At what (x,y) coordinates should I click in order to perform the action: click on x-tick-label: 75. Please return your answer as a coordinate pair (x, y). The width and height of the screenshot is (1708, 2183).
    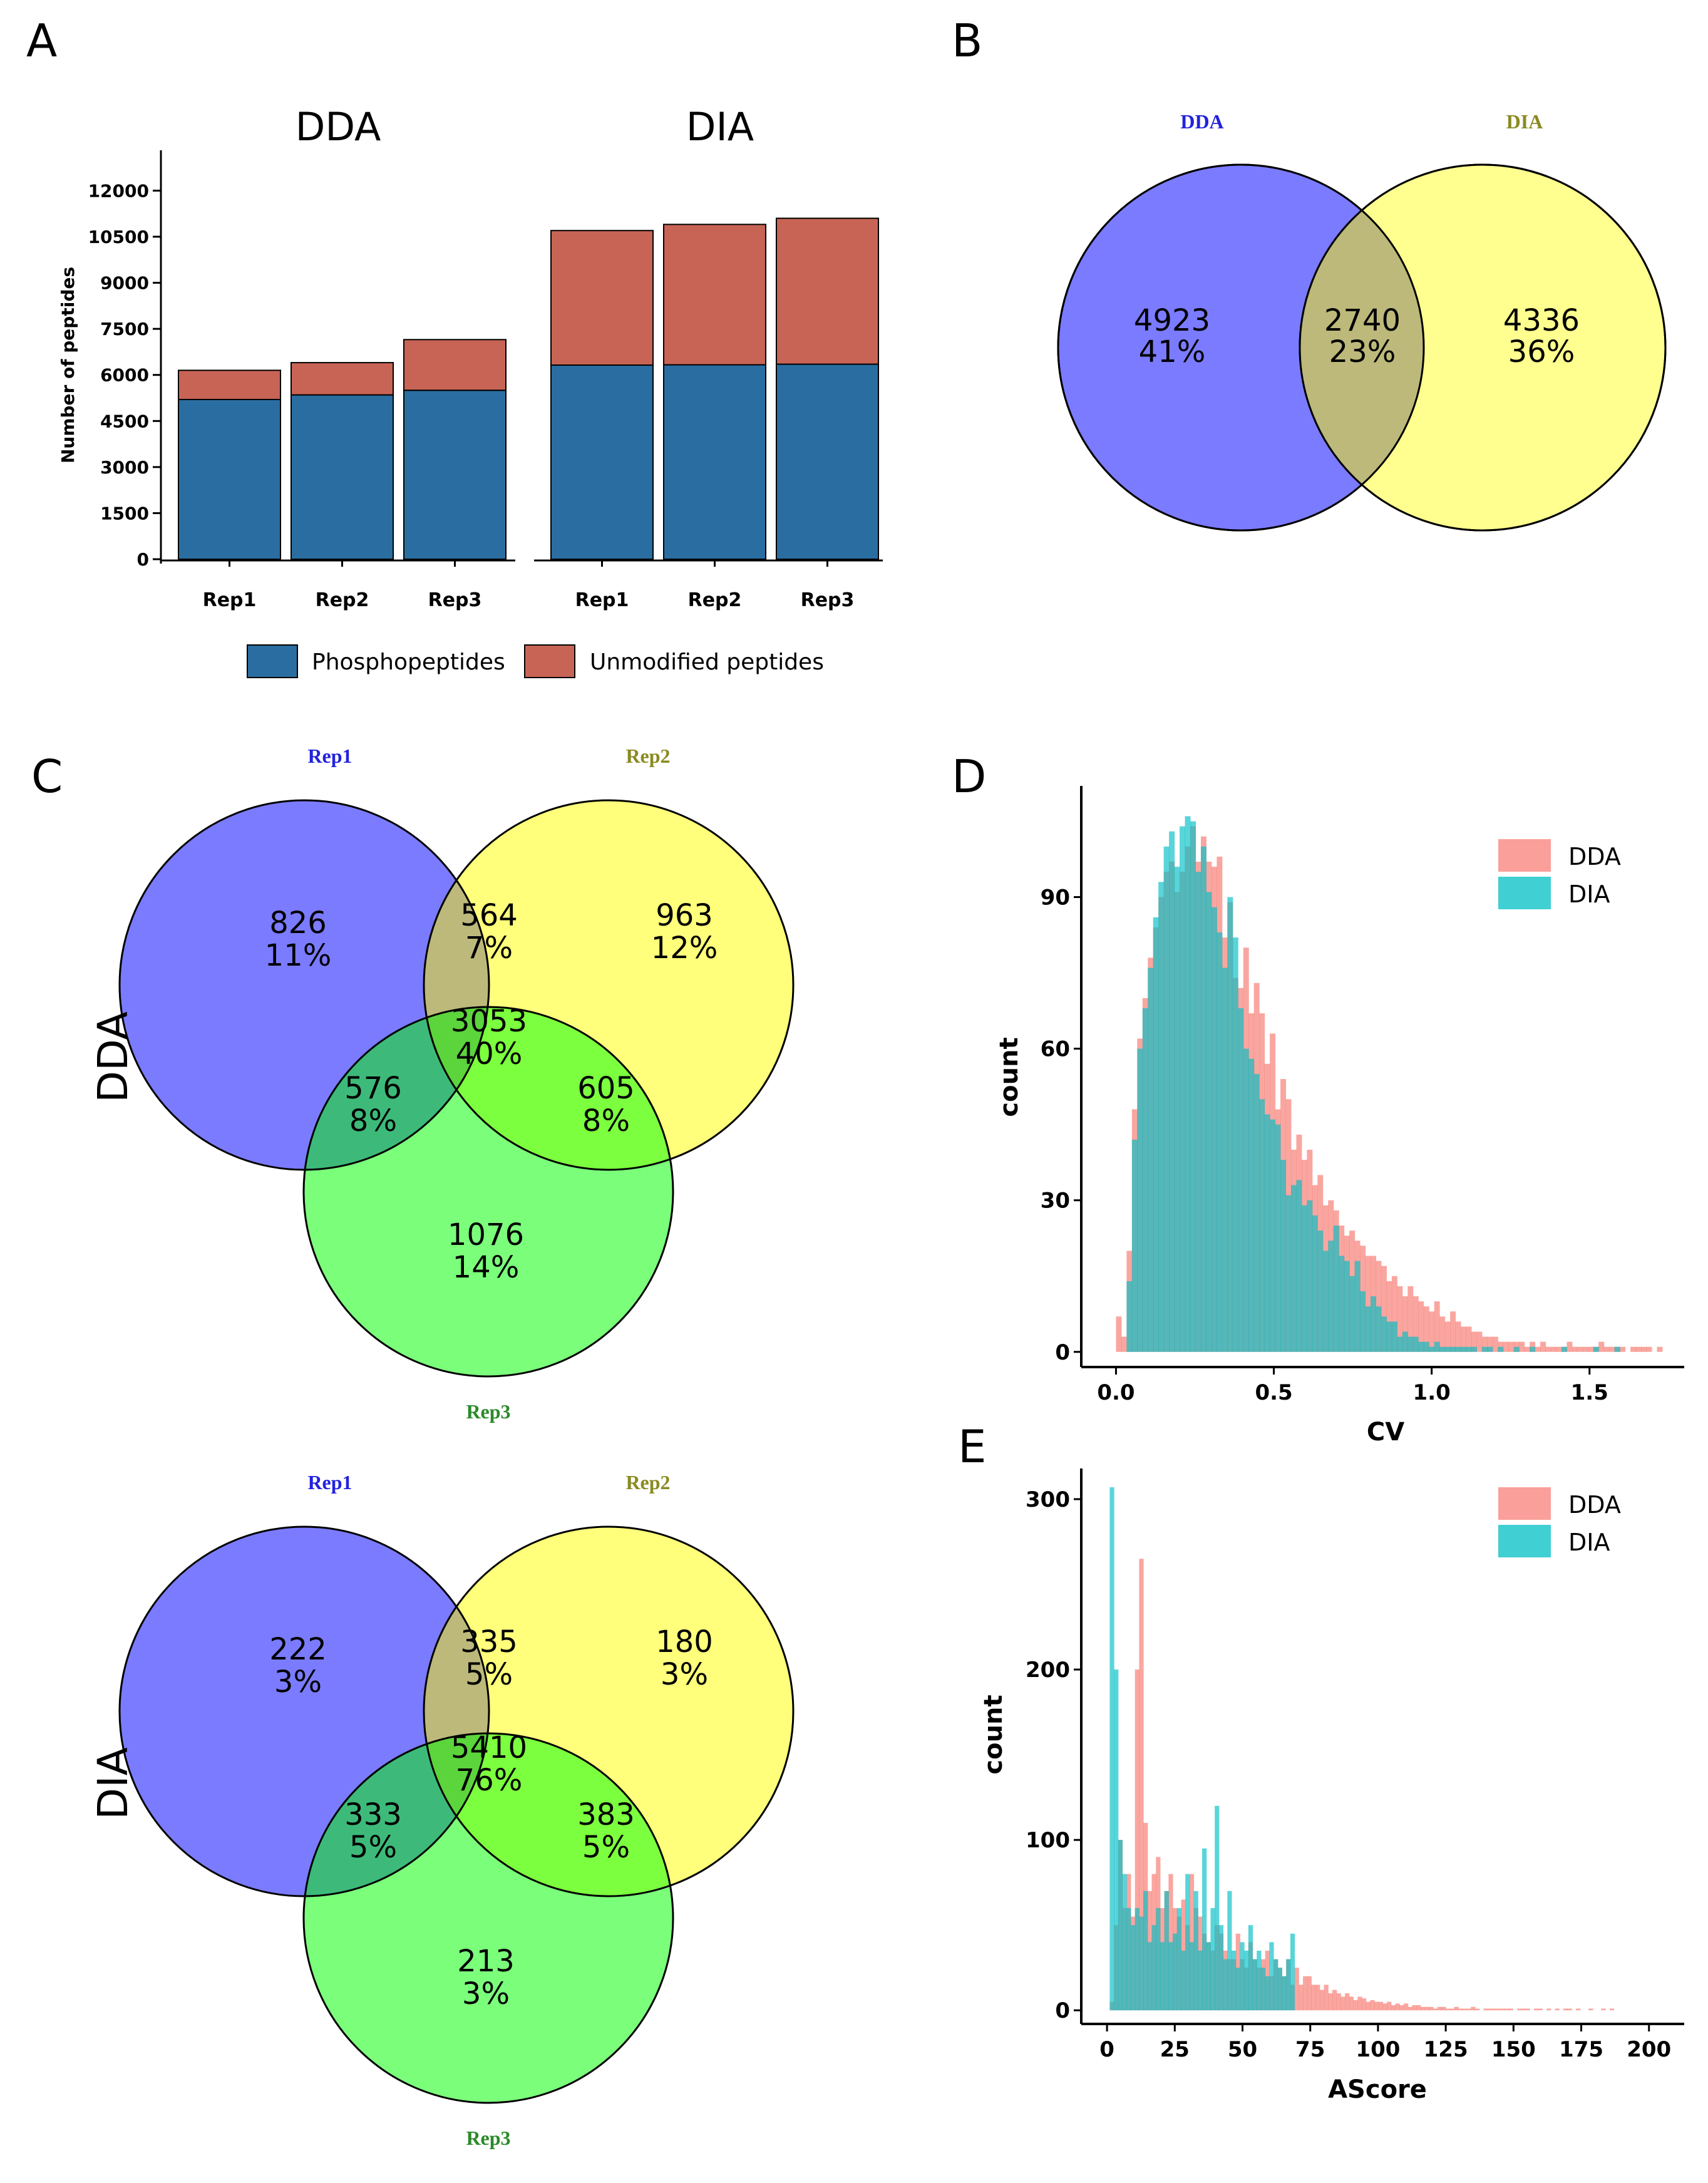
    Looking at the image, I should click on (1310, 2049).